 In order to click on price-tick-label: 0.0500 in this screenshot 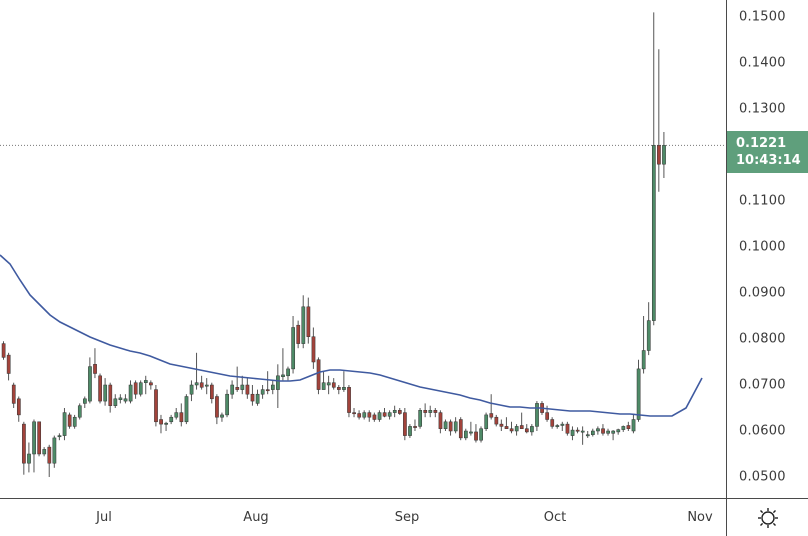, I will do `click(762, 477)`.